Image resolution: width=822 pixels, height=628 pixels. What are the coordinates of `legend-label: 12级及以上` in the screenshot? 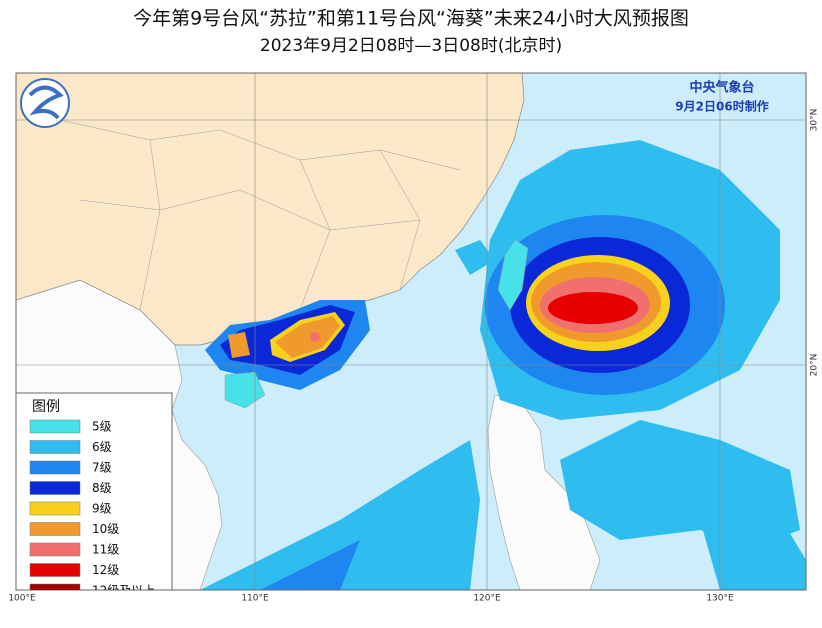 It's located at (123, 591).